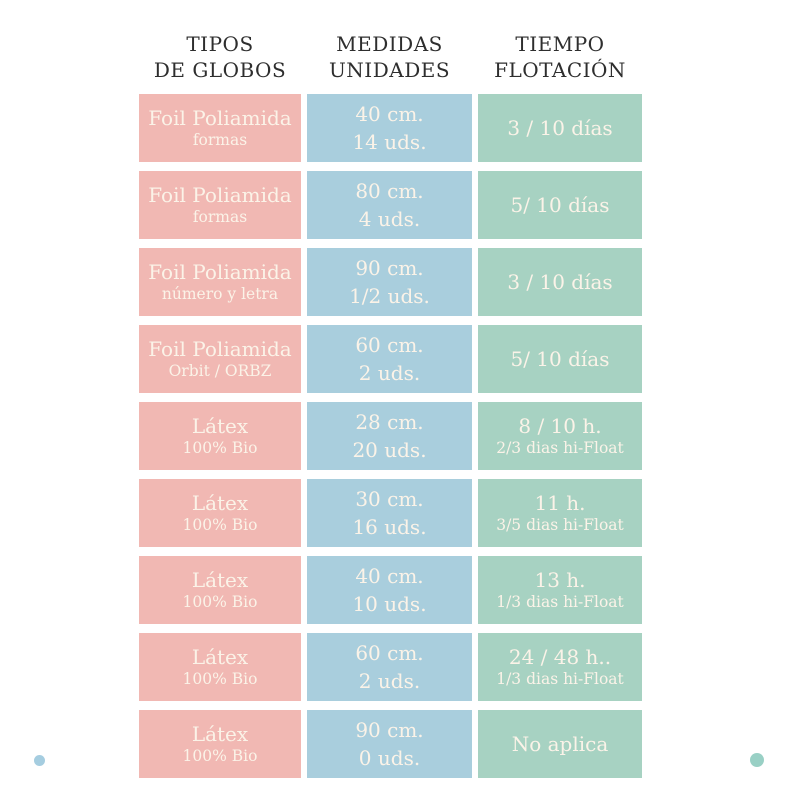 This screenshot has width=800, height=800. Describe the element at coordinates (757, 760) in the screenshot. I see `decorative-dot-right` at that location.